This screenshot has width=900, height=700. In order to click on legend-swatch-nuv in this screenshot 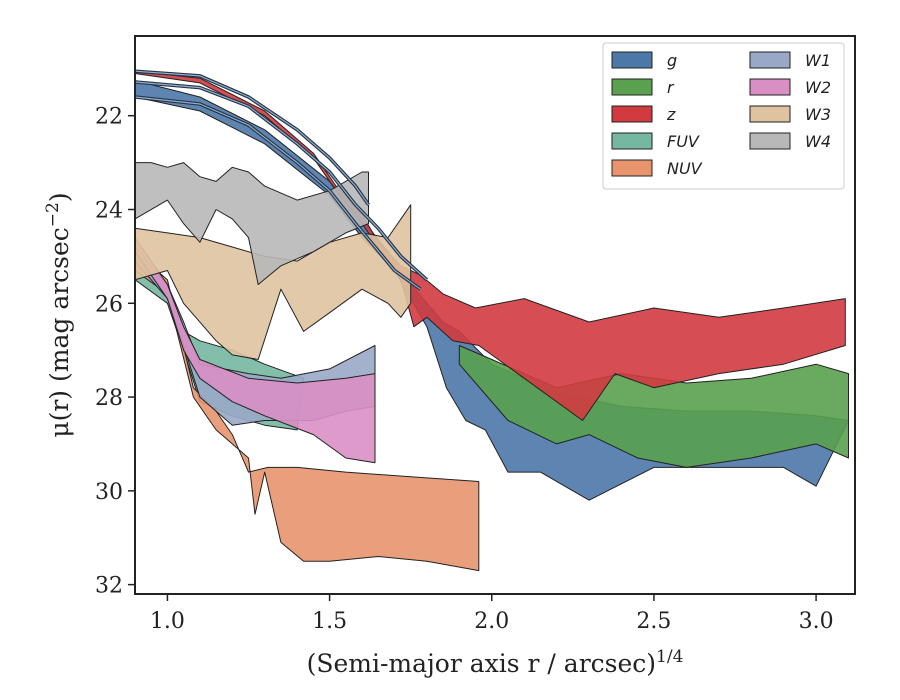, I will do `click(632, 168)`.